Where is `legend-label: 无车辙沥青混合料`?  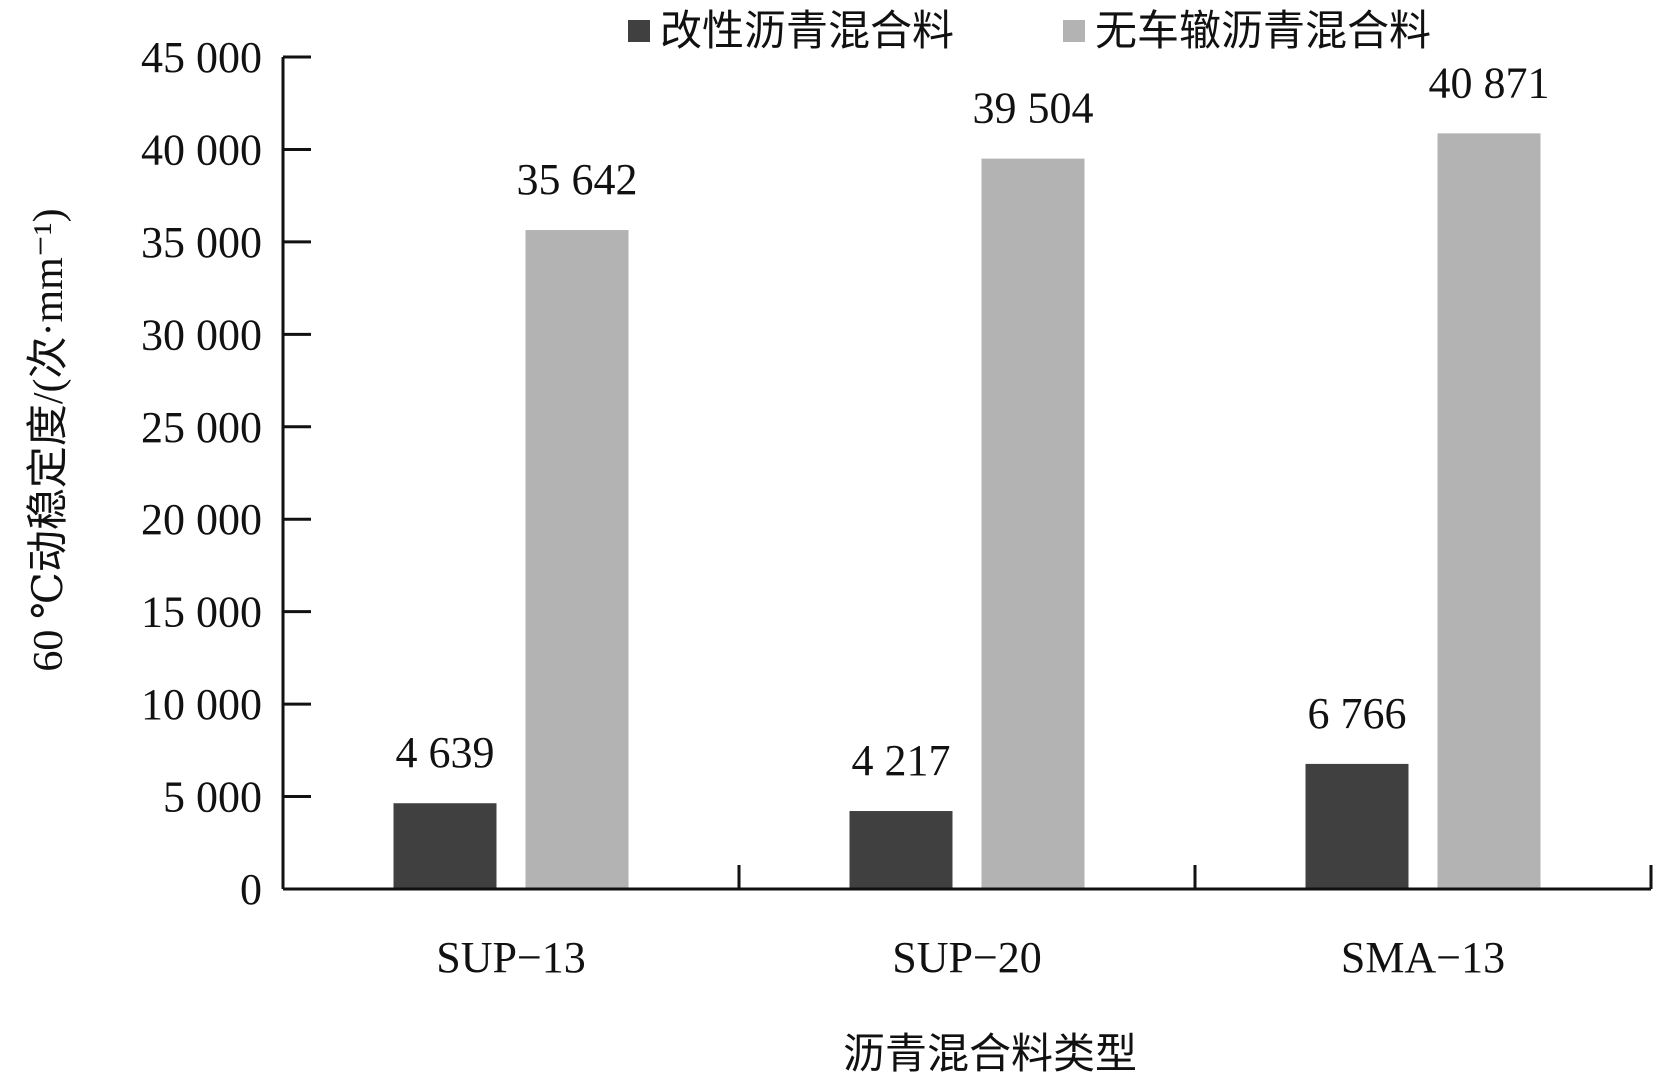 legend-label: 无车辙沥青混合料 is located at coordinates (1263, 32).